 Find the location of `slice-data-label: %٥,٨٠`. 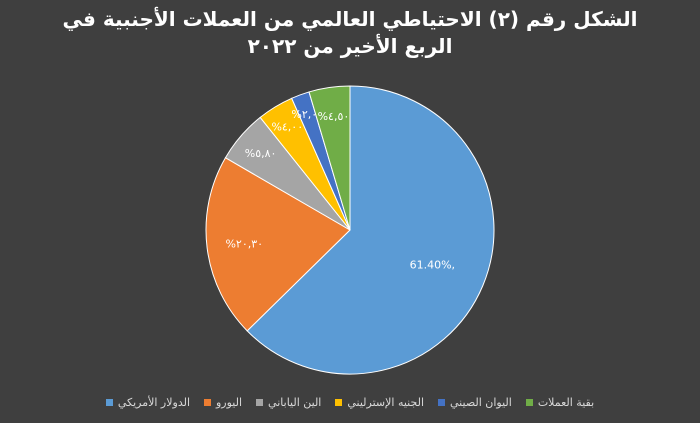

slice-data-label: %٥,٨٠ is located at coordinates (261, 153).